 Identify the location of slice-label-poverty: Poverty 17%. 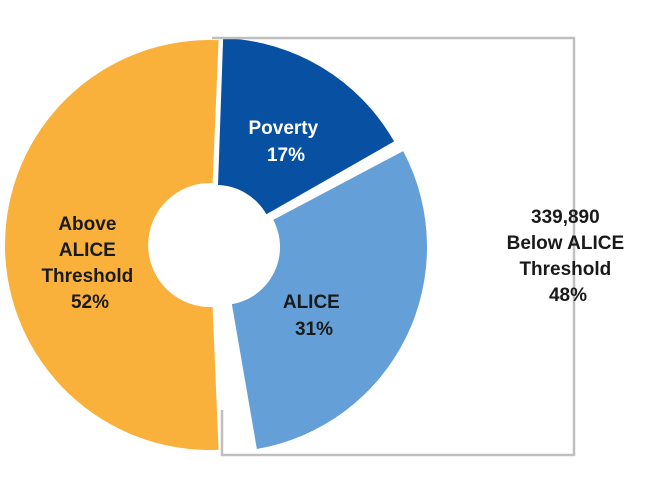
(286, 142).